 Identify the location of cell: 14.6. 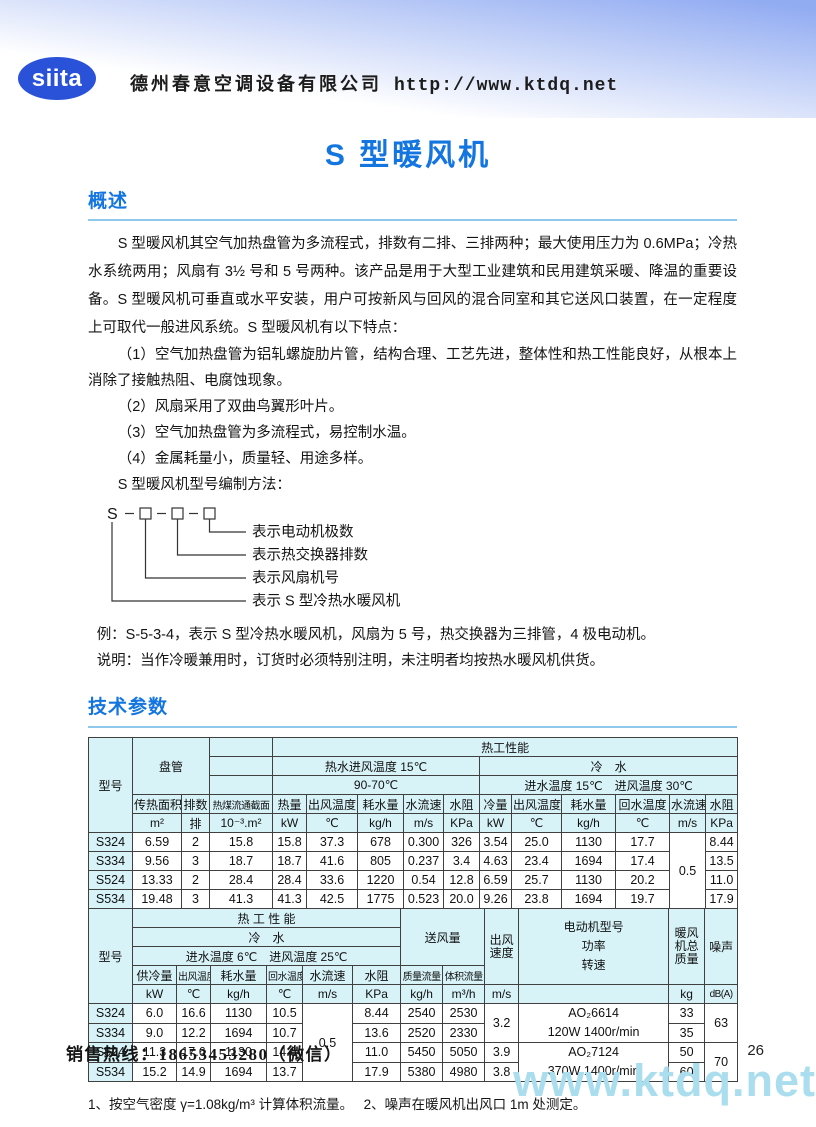
(284, 1052).